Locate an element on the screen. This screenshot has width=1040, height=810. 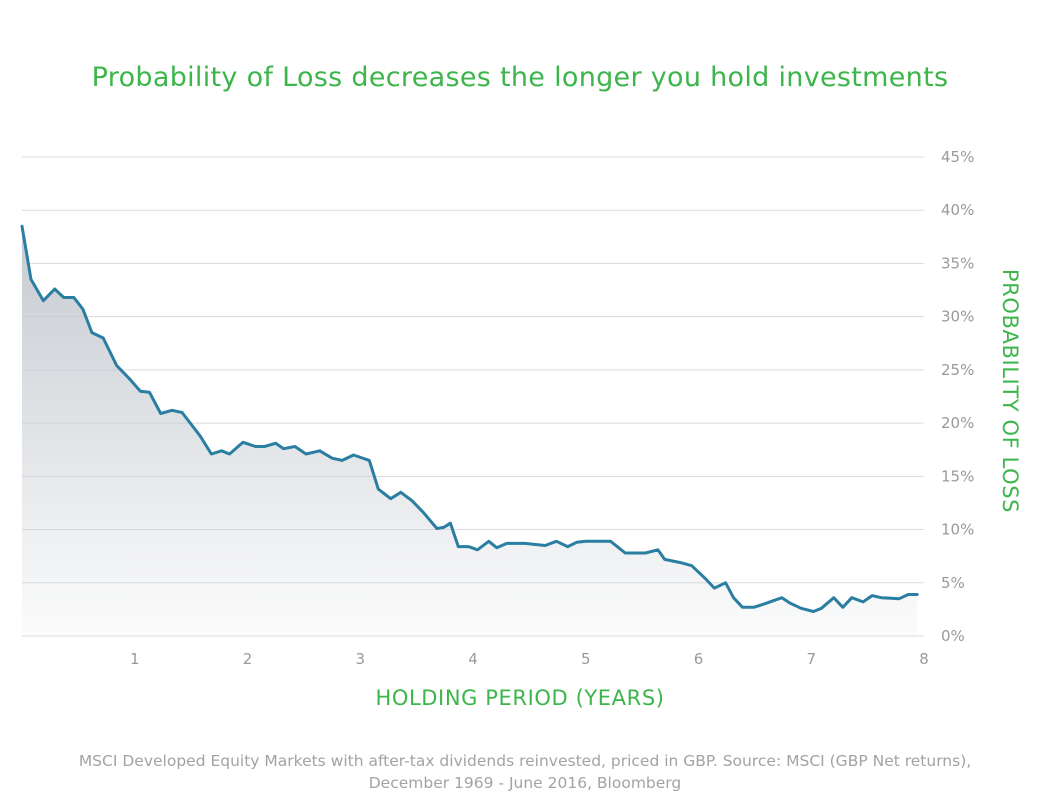
y-tick-label: 40% is located at coordinates (957, 210).